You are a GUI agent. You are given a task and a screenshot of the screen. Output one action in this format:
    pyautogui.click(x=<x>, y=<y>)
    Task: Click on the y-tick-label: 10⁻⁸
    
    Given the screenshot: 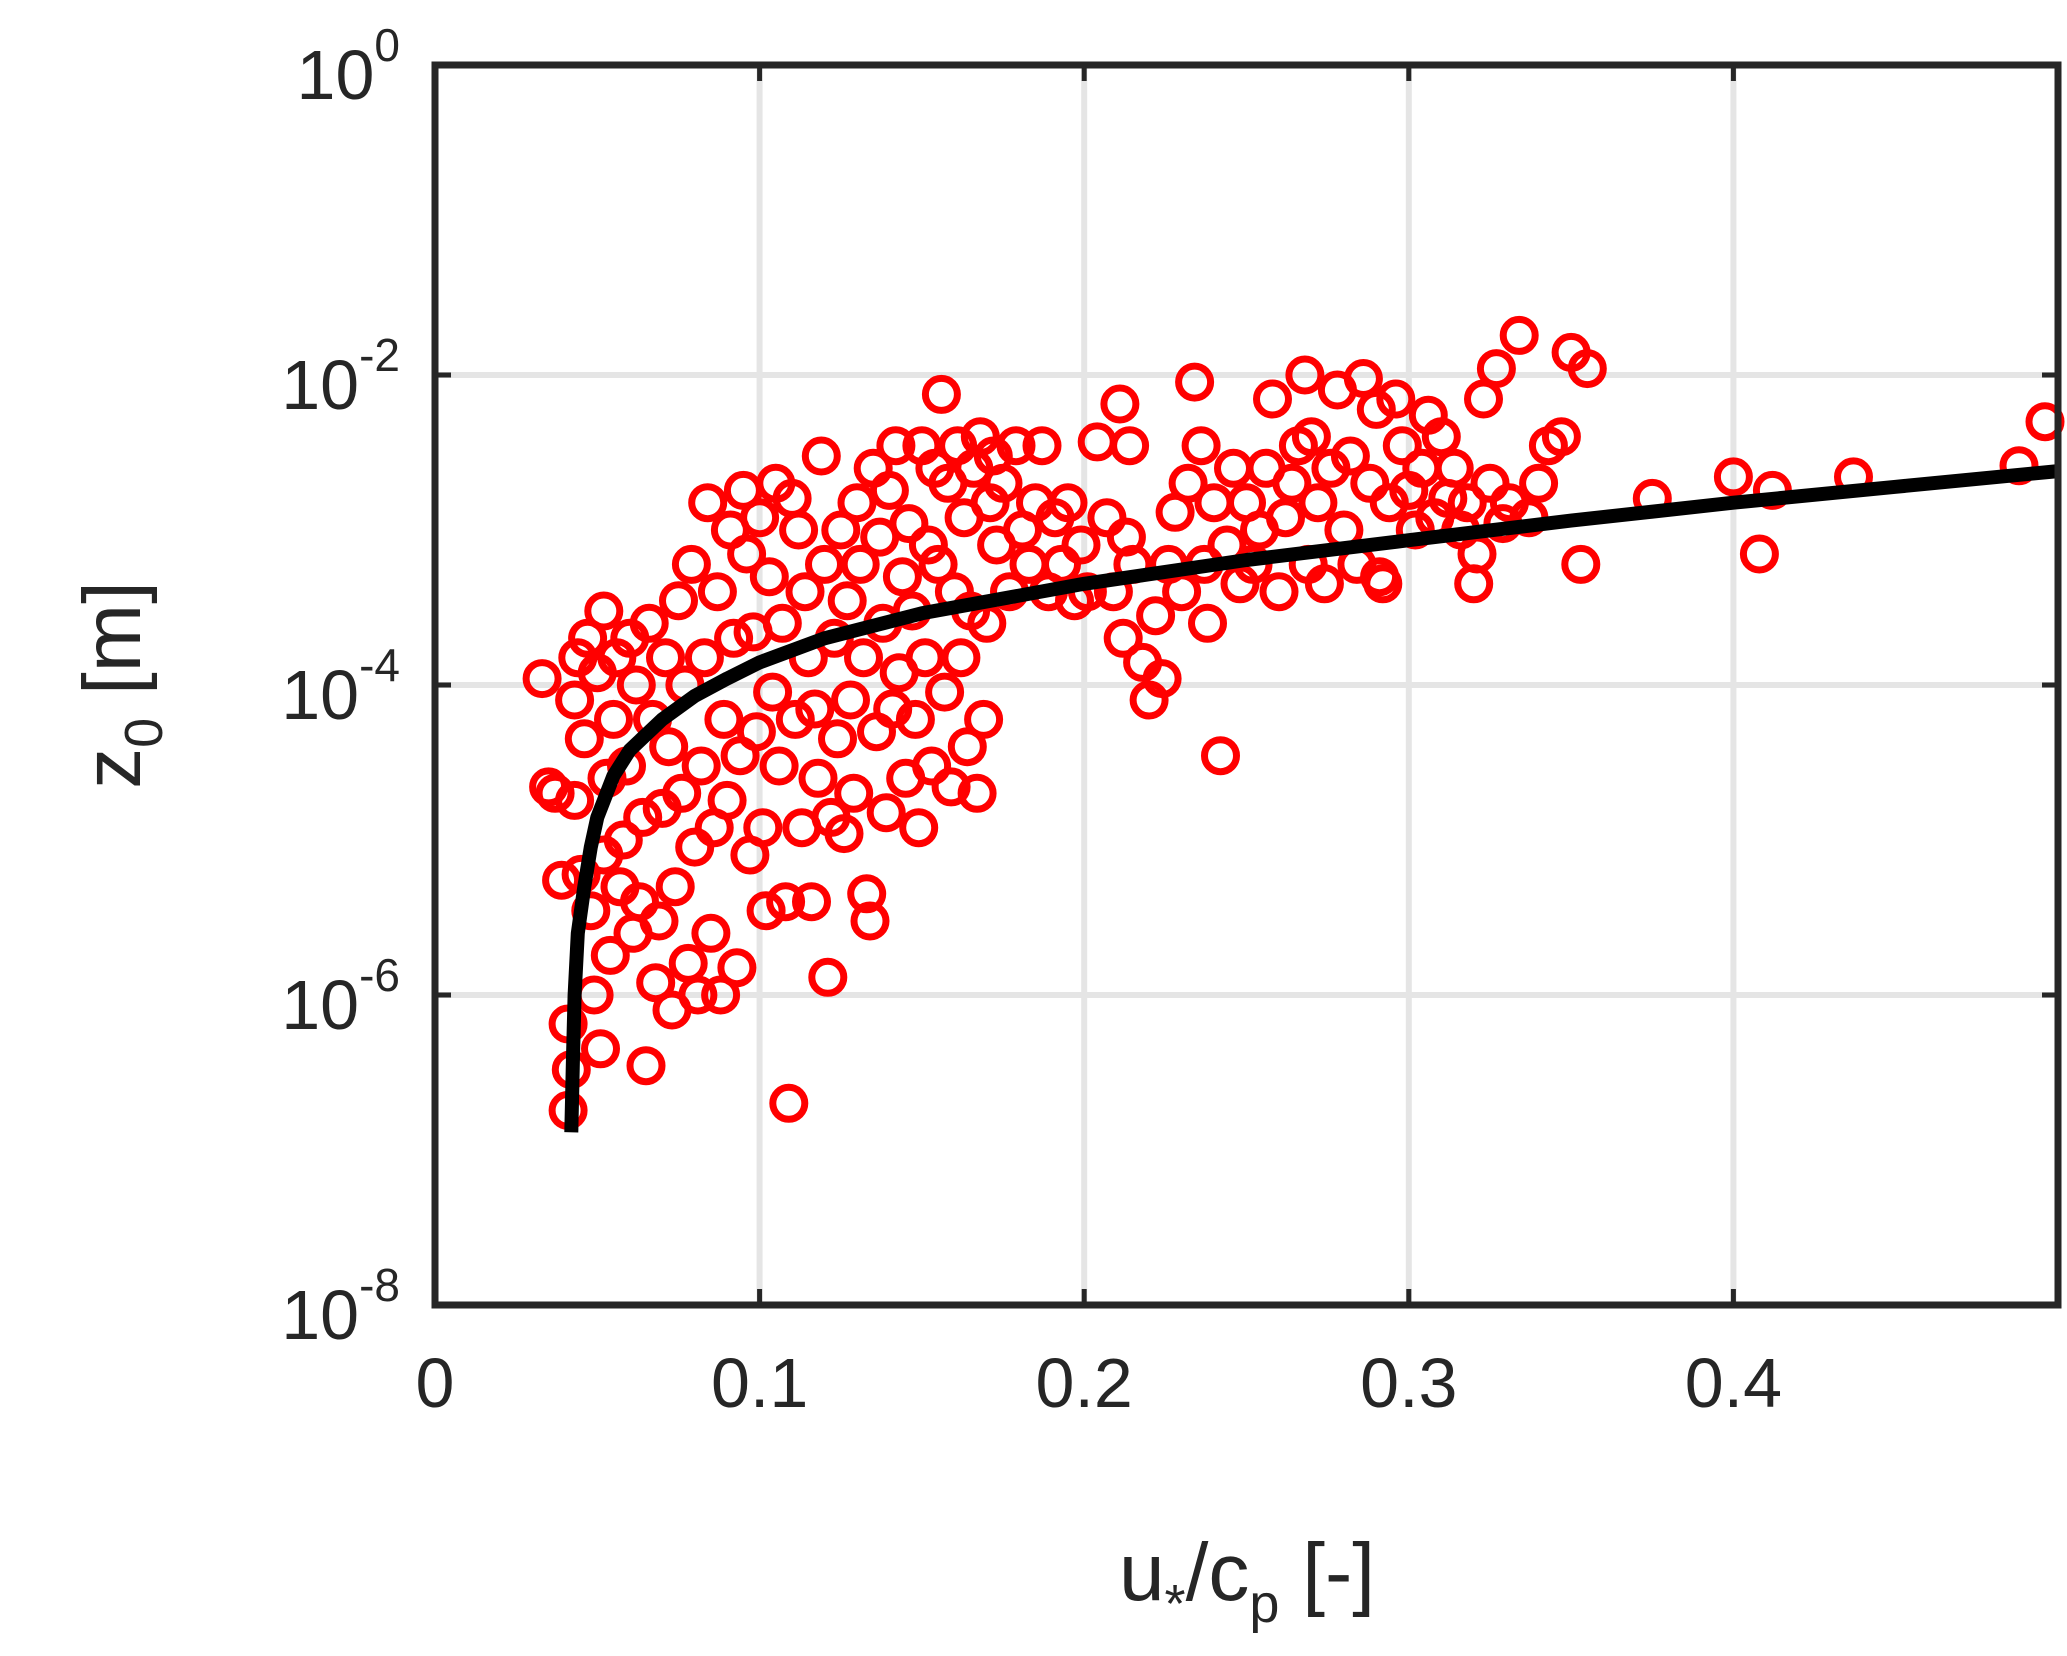 What is the action you would take?
    pyautogui.click(x=340, y=1306)
    